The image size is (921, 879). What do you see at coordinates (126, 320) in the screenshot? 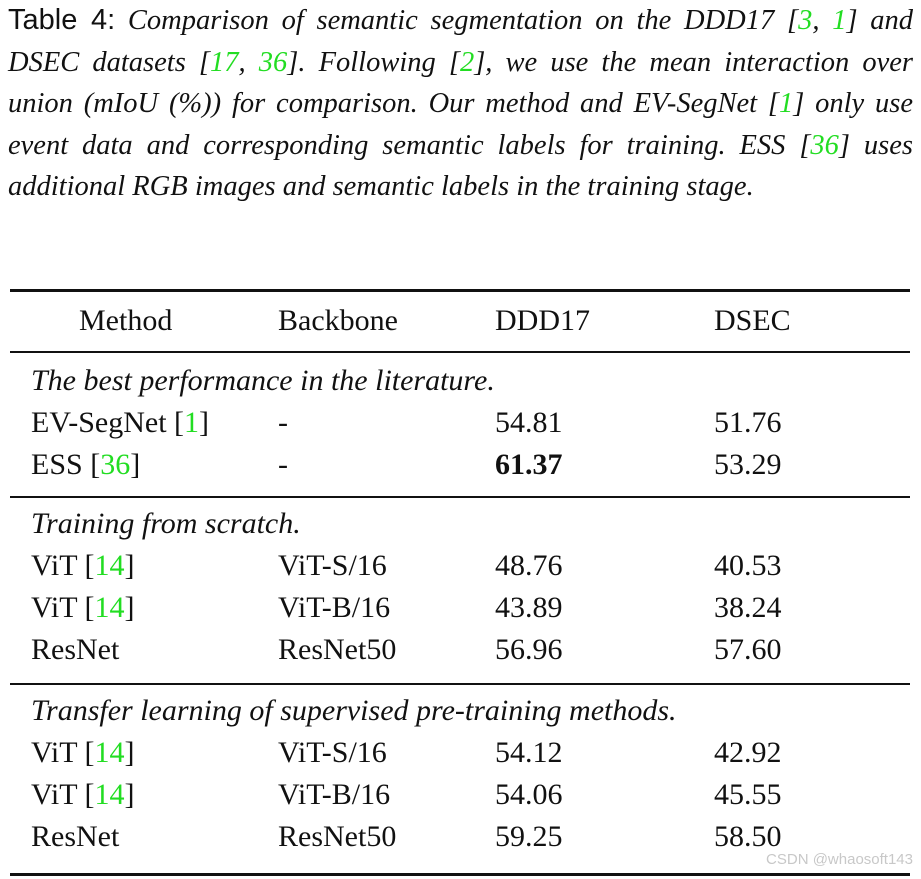
I see `header-method: Method` at bounding box center [126, 320].